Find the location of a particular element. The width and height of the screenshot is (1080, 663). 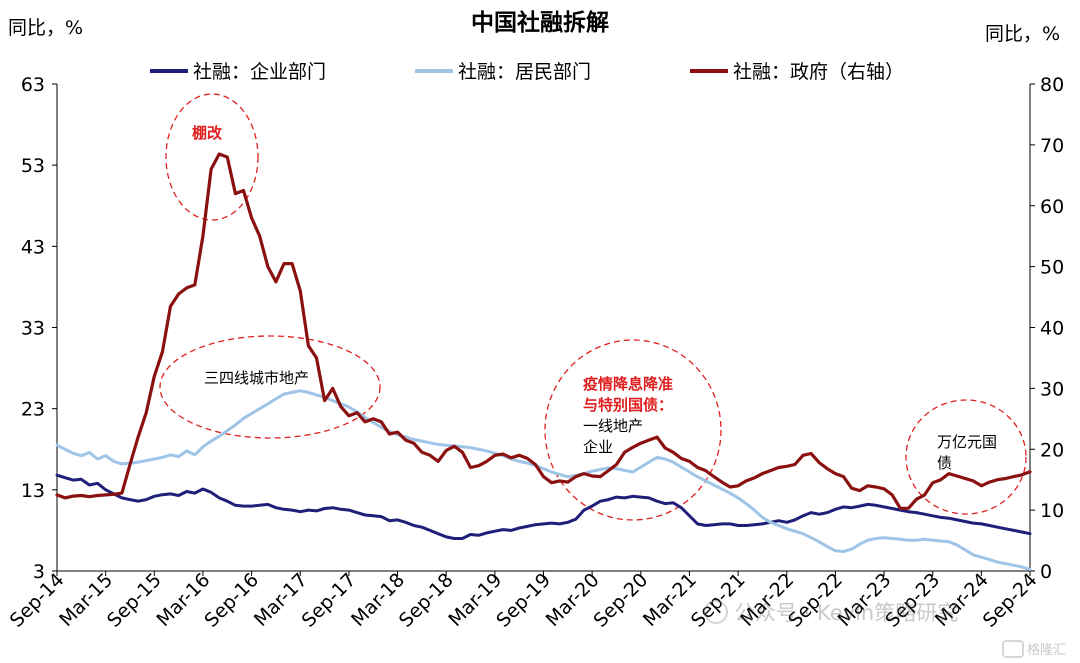

y-left-tick-label: 53 is located at coordinates (33, 166).